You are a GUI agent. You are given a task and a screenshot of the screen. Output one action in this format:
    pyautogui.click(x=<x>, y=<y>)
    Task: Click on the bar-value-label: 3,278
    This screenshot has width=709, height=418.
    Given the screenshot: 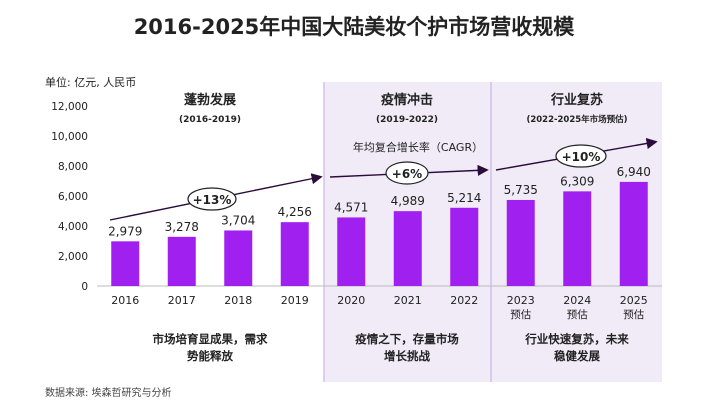 What is the action you would take?
    pyautogui.click(x=182, y=227)
    